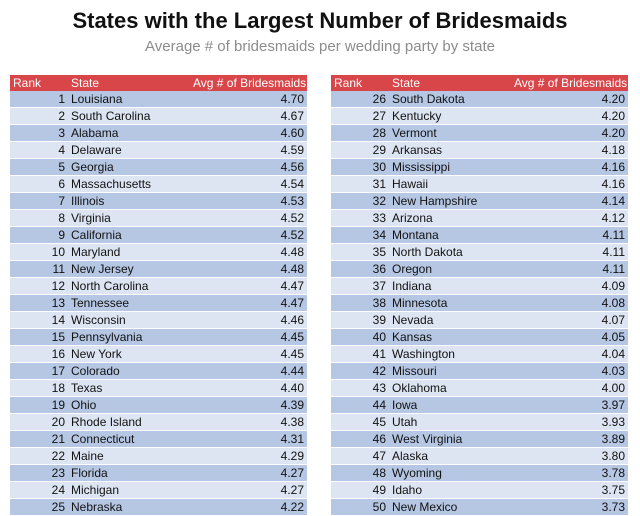 The image size is (640, 516). I want to click on avg-cell: 4.54, so click(248, 184).